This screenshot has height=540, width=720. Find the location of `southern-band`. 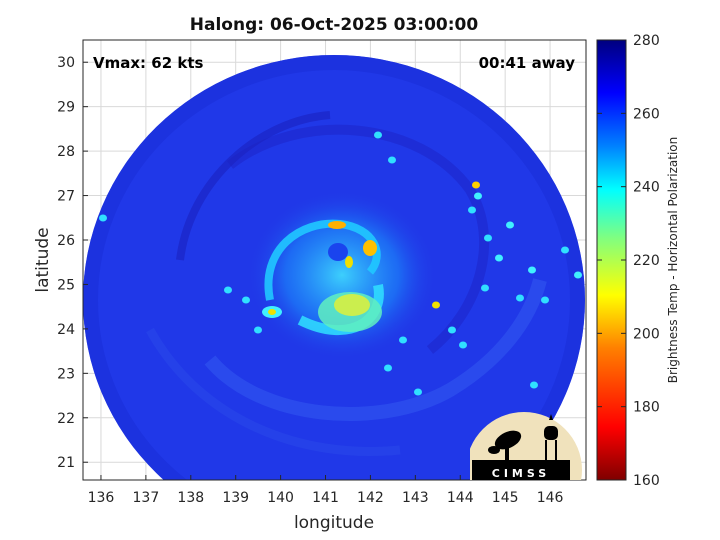

southern-band is located at coordinates (375, 349).